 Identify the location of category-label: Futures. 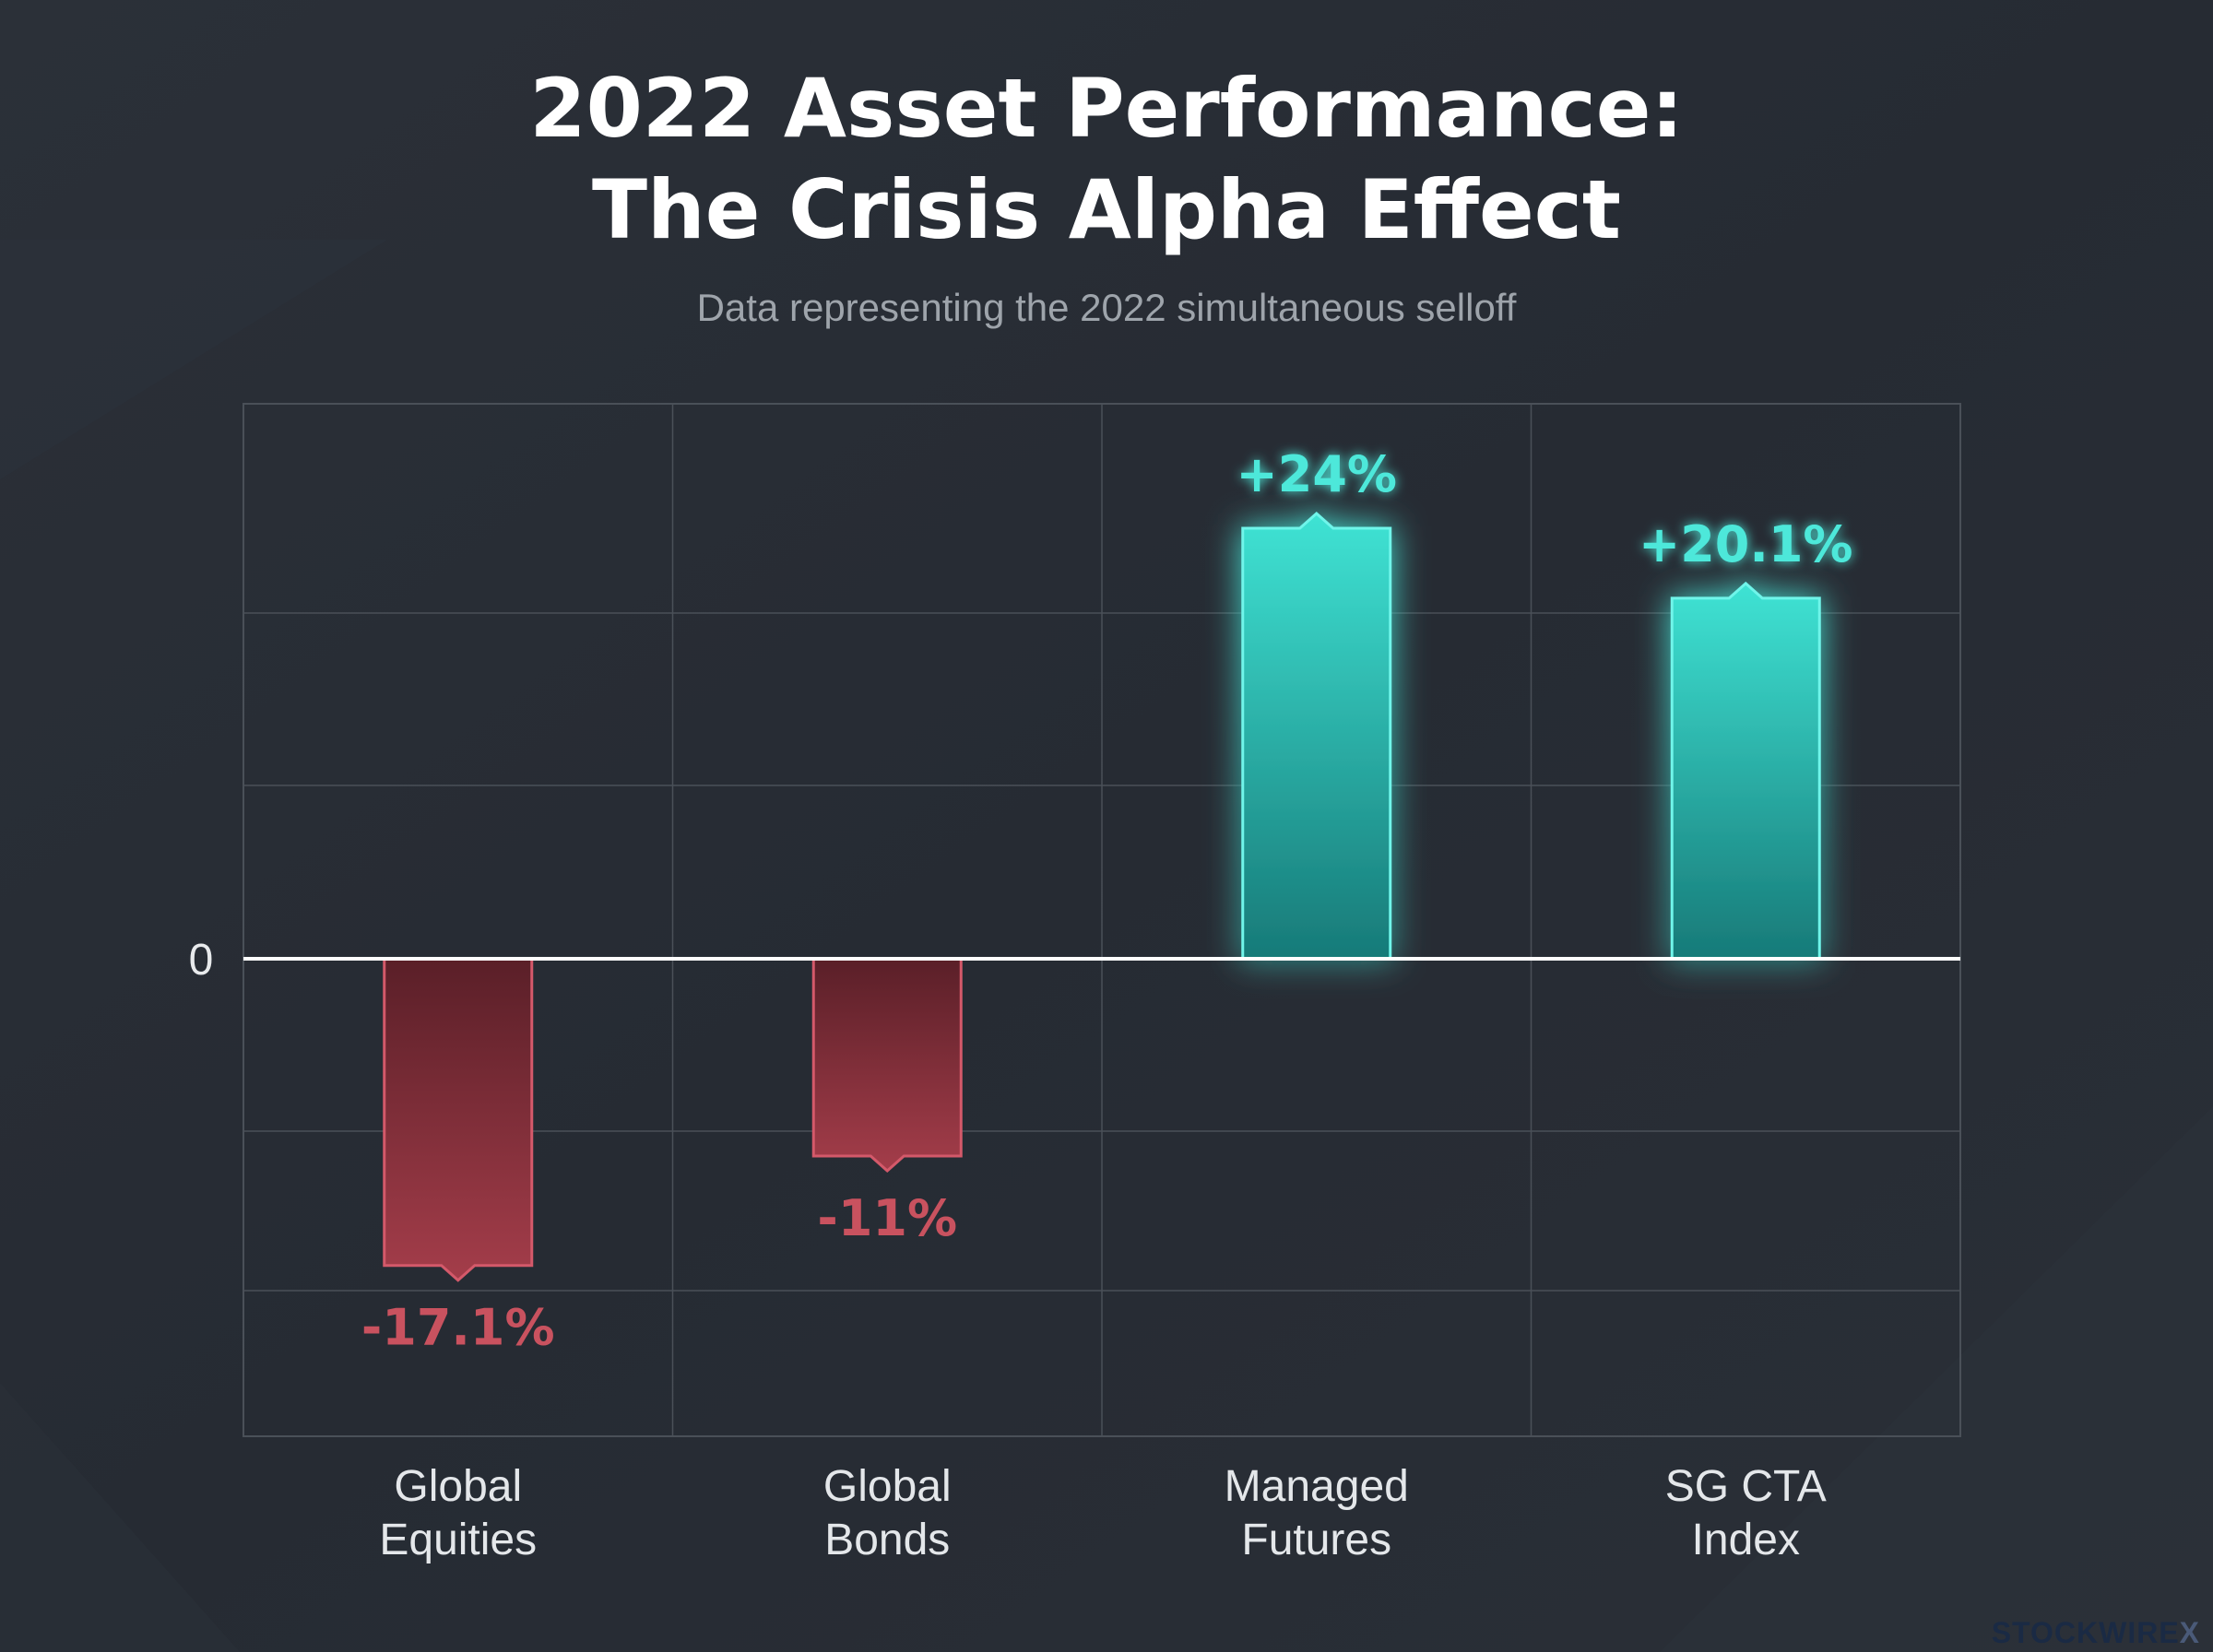
(1316, 1540).